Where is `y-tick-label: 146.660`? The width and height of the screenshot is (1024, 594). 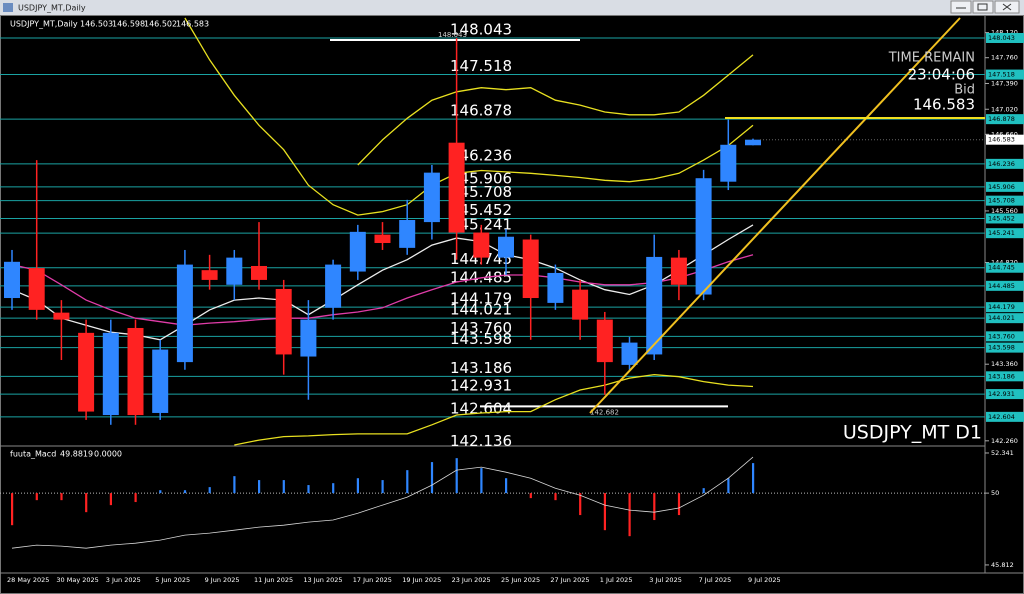 y-tick-label: 146.660 is located at coordinates (1004, 134).